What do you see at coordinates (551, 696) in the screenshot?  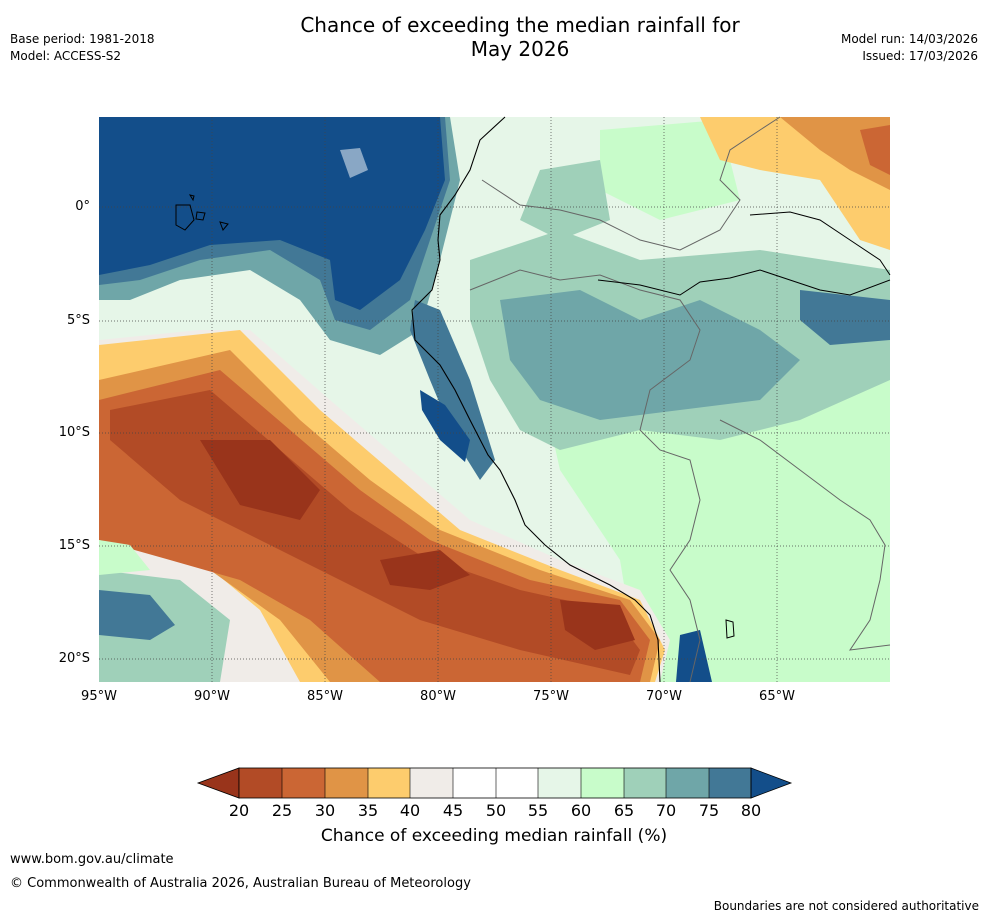 I see `lon-label-75w: 75°W` at bounding box center [551, 696].